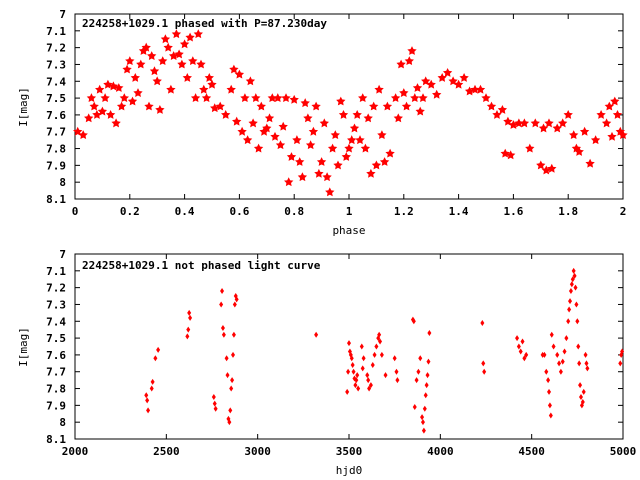 Image resolution: width=640 pixels, height=480 pixels. I want to click on x-tick-label: 2000, so click(75, 451).